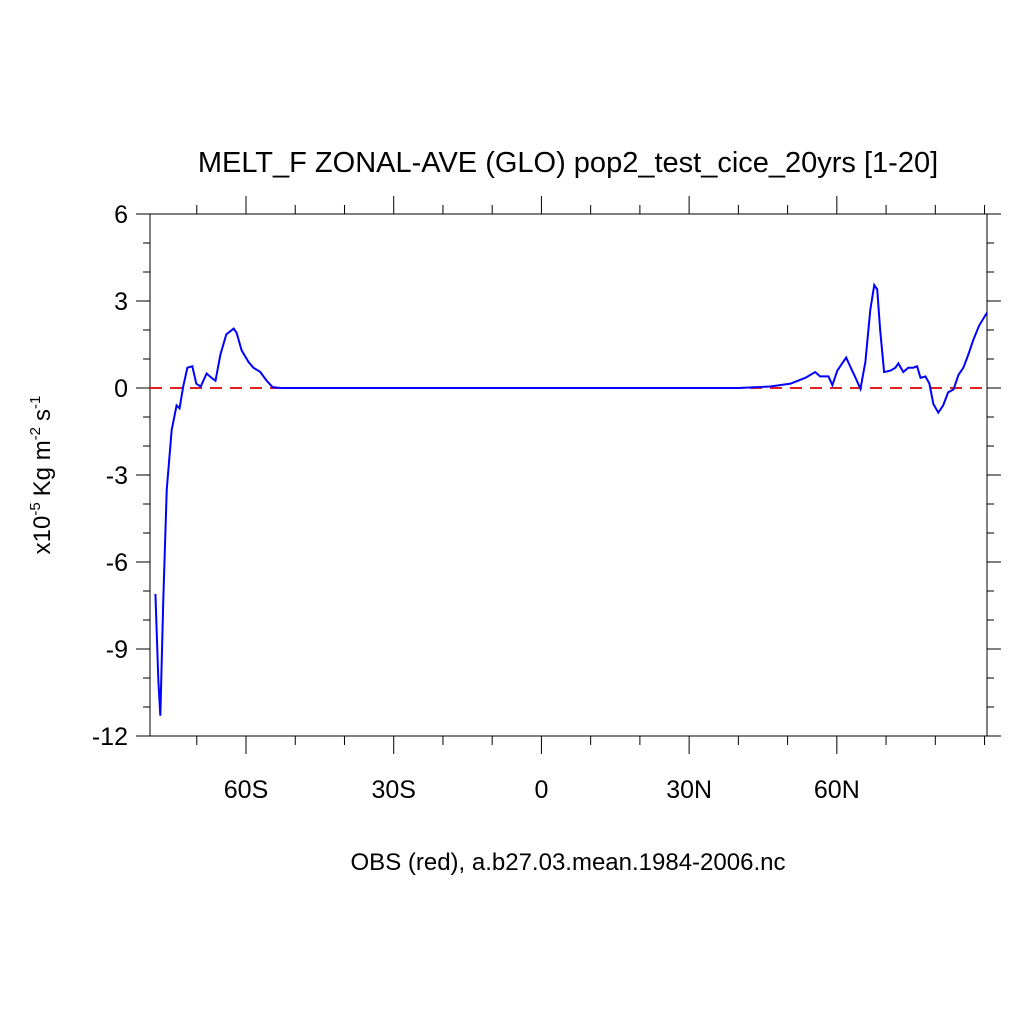 The height and width of the screenshot is (1029, 1024). What do you see at coordinates (121, 302) in the screenshot?
I see `y-tick-label: 3` at bounding box center [121, 302].